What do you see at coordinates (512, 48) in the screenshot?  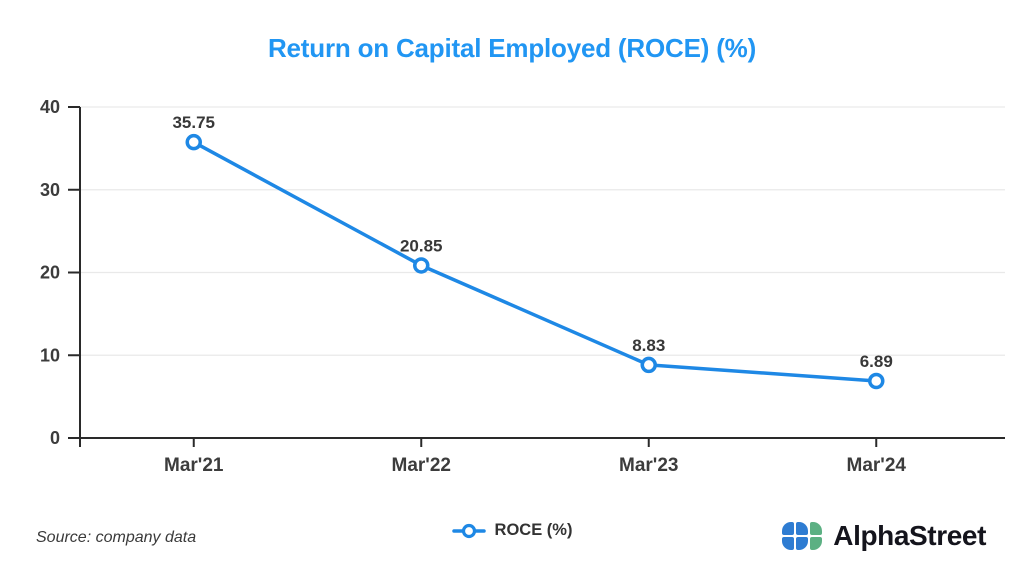 I see `chart-title: Return on Capital Employed (ROCE) (%)` at bounding box center [512, 48].